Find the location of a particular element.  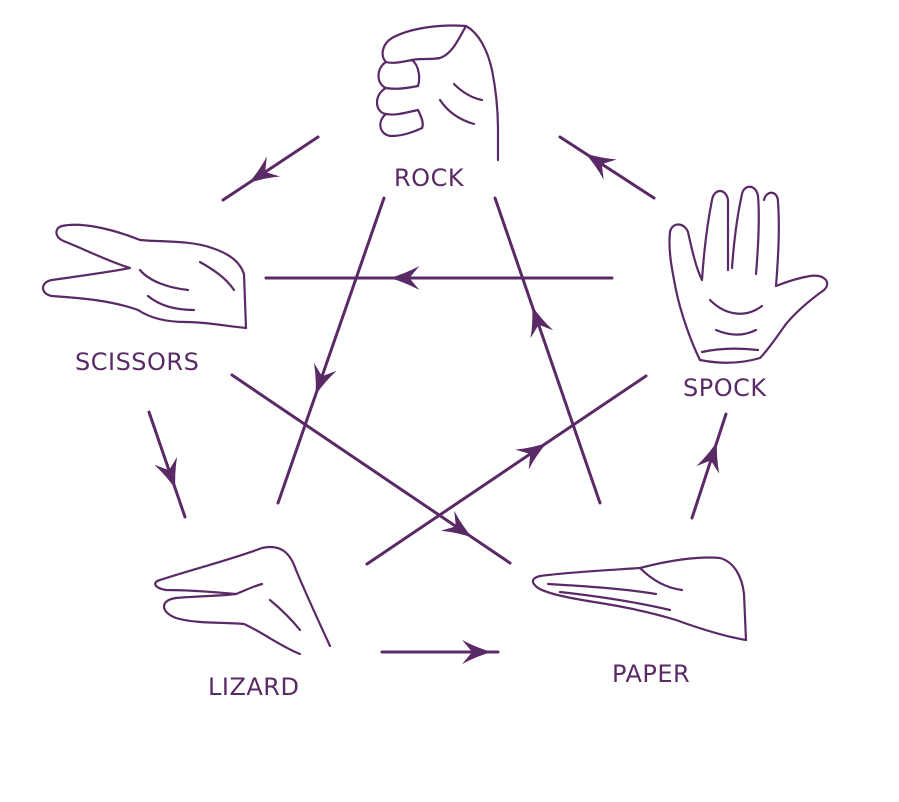

fist-hand-icon is located at coordinates (437, 93).